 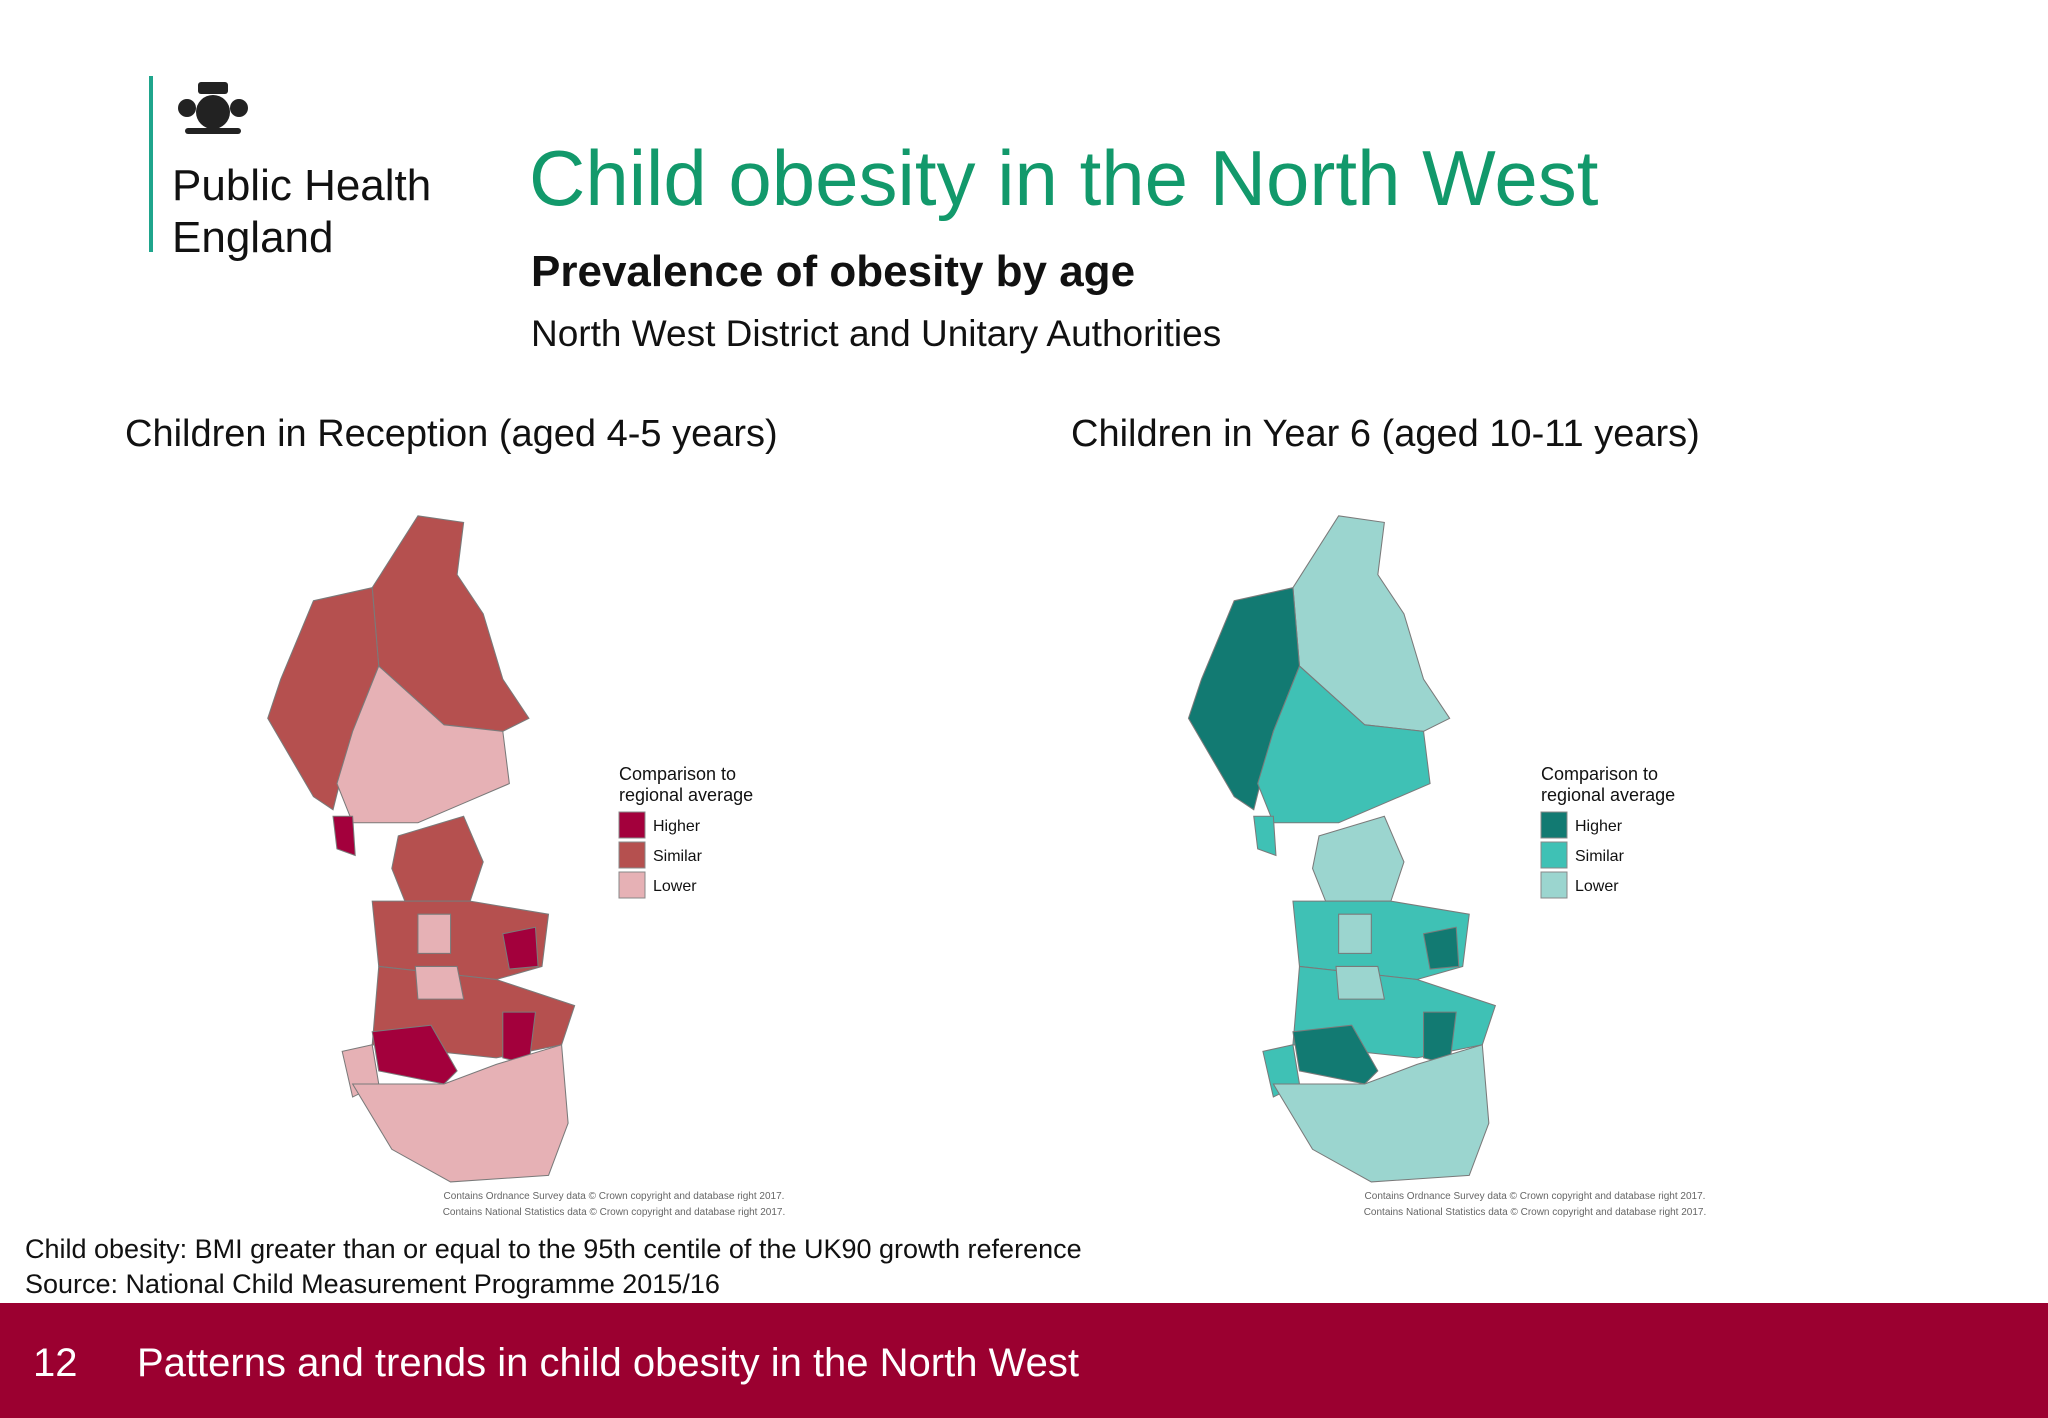 What do you see at coordinates (301, 185) in the screenshot?
I see `logo-line: Public Health` at bounding box center [301, 185].